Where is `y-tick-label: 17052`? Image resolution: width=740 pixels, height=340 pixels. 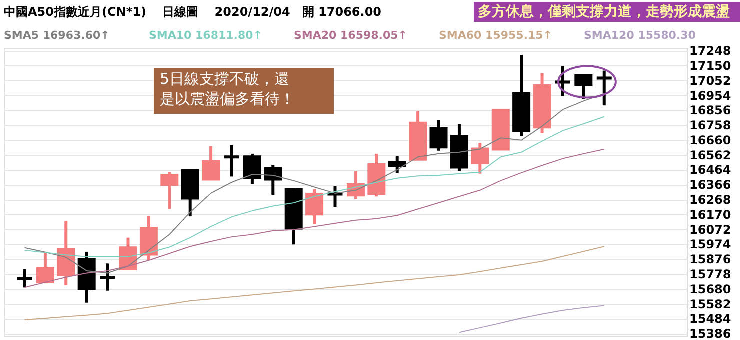
y-tick-label: 17052 is located at coordinates (711, 81).